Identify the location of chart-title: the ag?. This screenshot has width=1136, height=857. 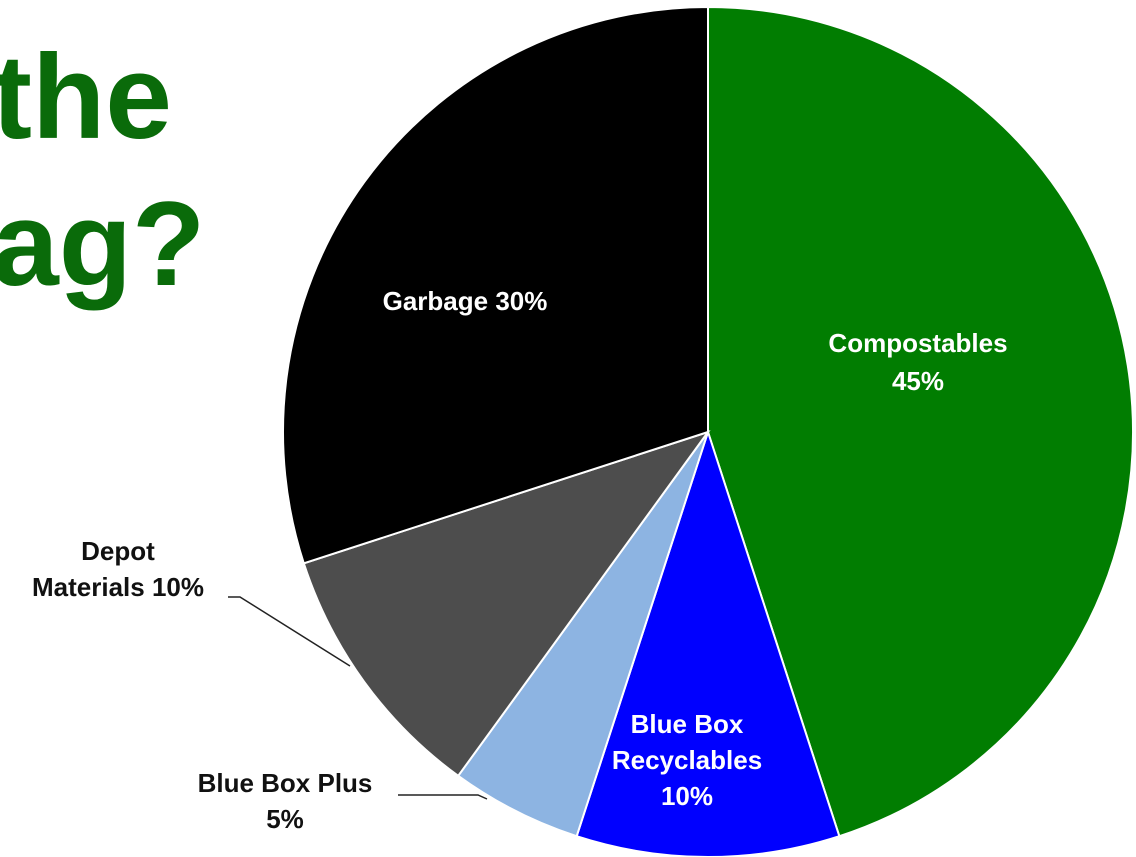
(102, 170).